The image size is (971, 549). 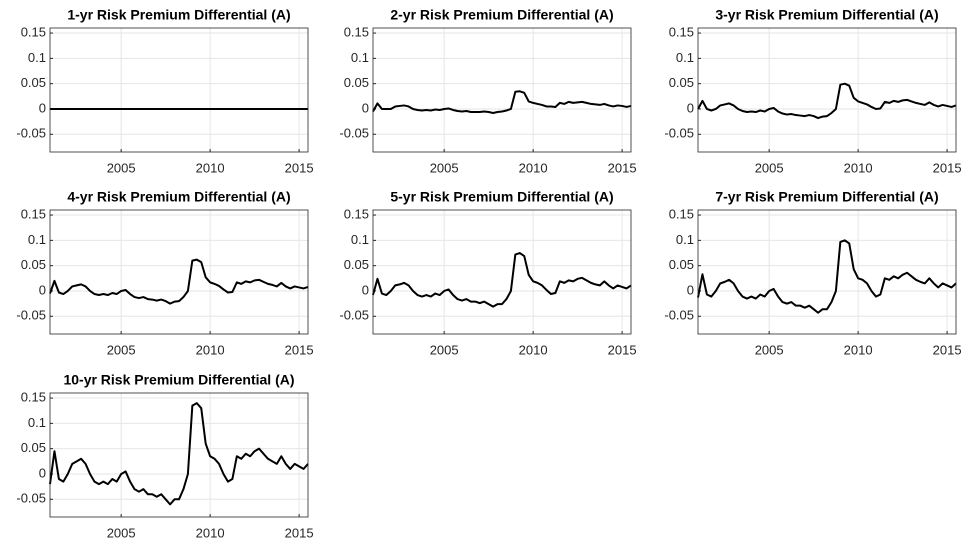 I want to click on panel-title: 1-yr Risk Premium Differential (A), so click(x=178, y=15).